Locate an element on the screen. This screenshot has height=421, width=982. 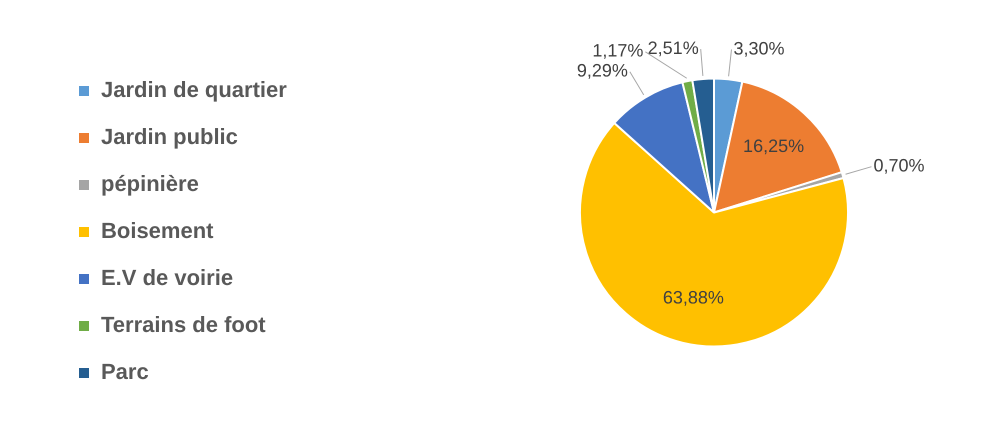
data-label: 16,25% is located at coordinates (773, 146).